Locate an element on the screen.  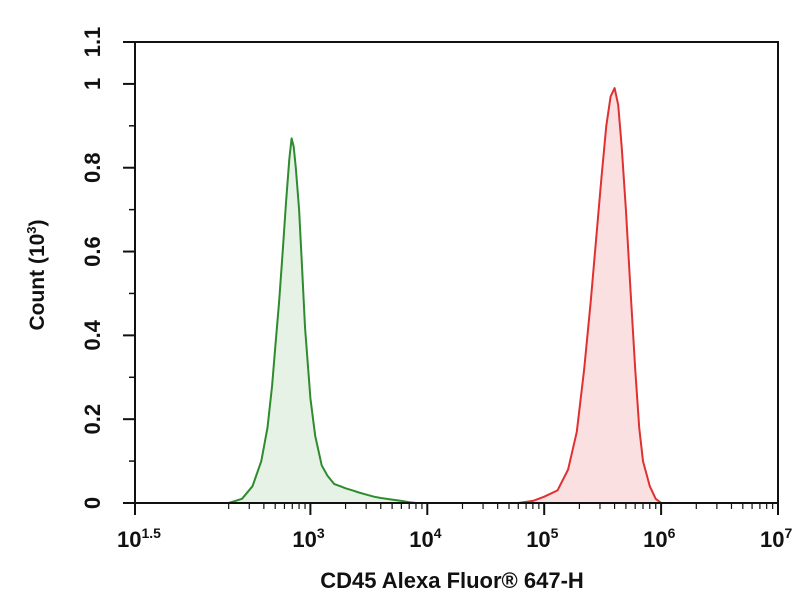
series-1-line is located at coordinates (322, 320).